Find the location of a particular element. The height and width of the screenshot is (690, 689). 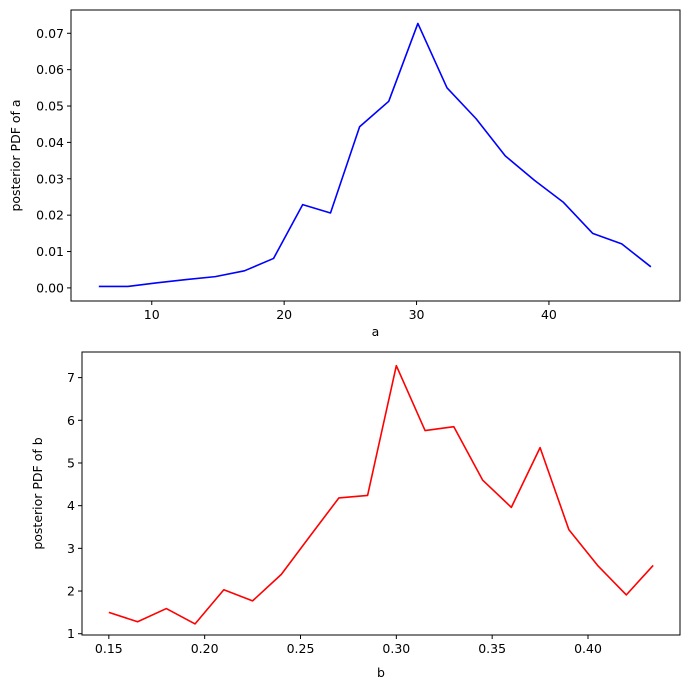

y-tick-label: 0.06 is located at coordinates (50, 69).